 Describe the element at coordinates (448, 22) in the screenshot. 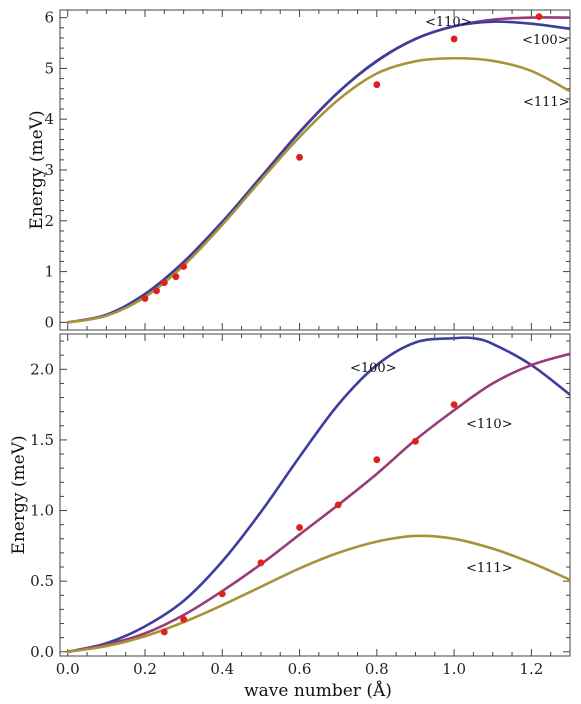

I see `top-label-110: <110>` at that location.